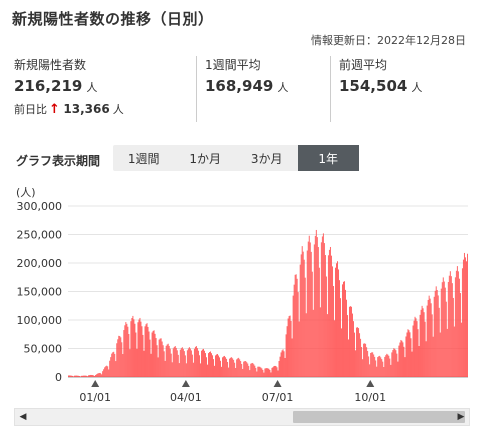 The height and width of the screenshot is (438, 480). What do you see at coordinates (461, 417) in the screenshot?
I see `arrow-right-icon: ▶` at bounding box center [461, 417].